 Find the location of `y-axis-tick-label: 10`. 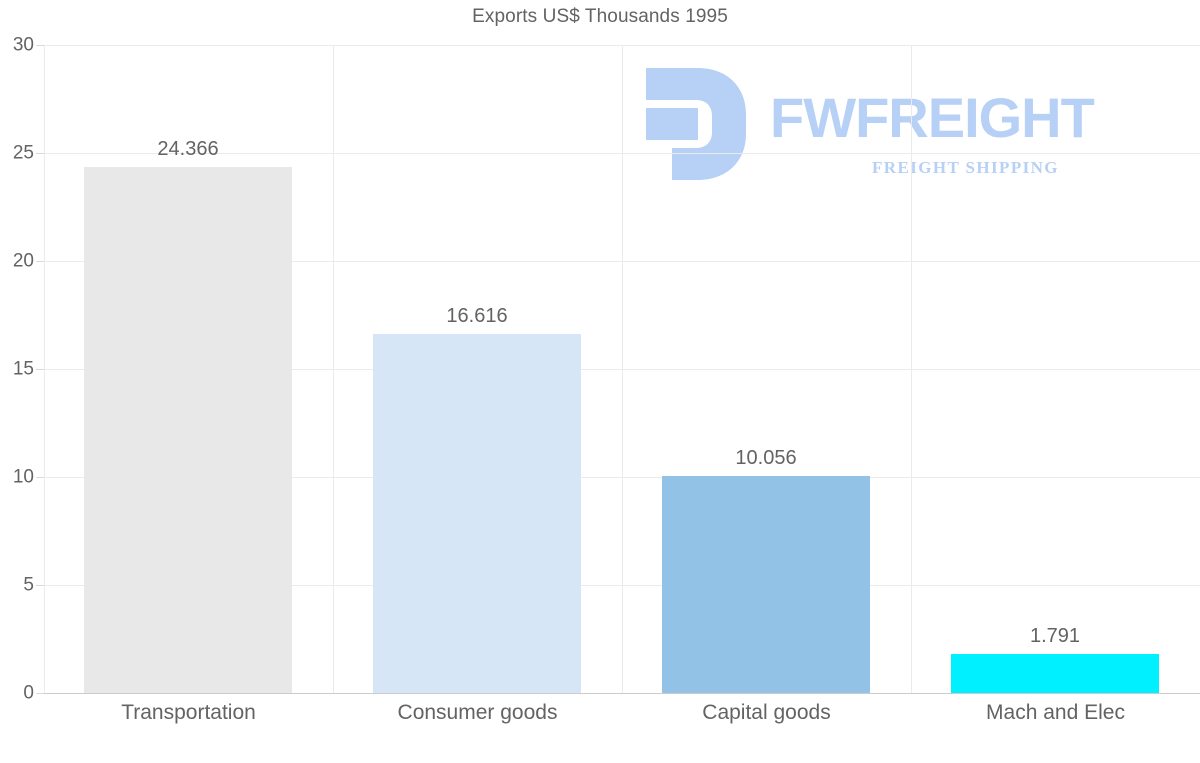

y-axis-tick-label: 10 is located at coordinates (23, 477).